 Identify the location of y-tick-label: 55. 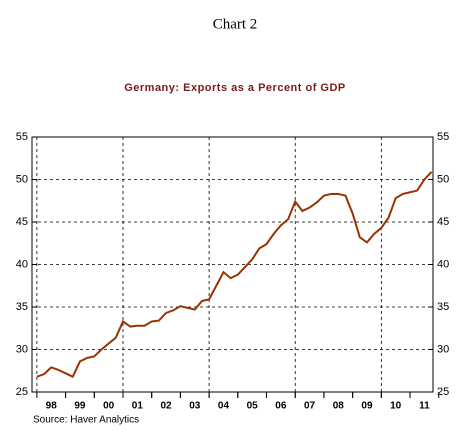
(22, 137).